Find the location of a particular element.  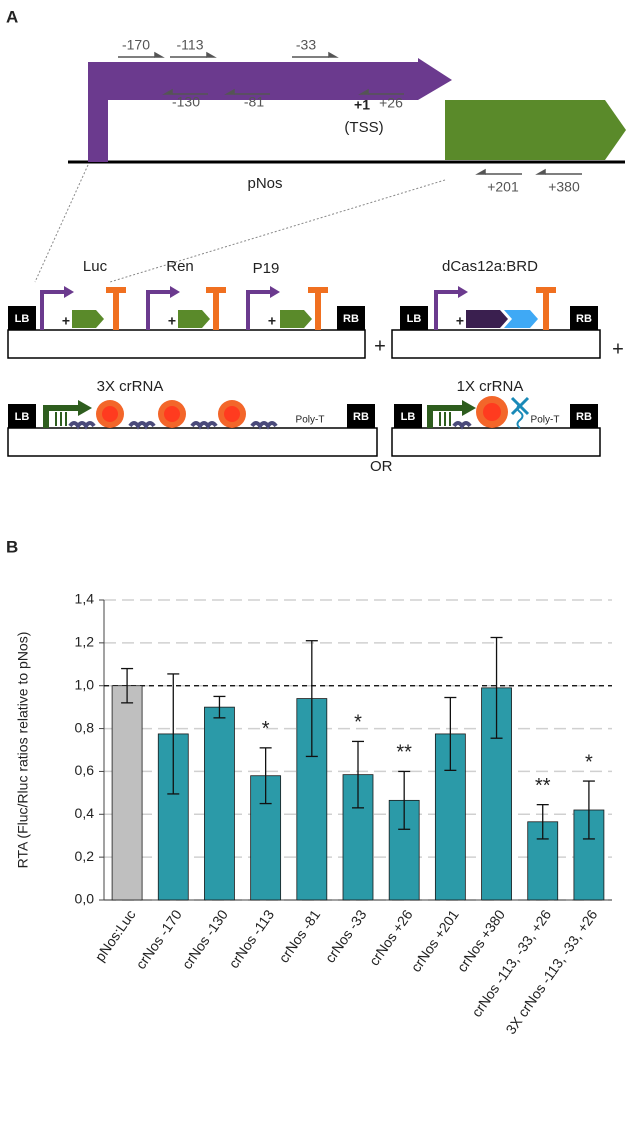

gene-label: Ren is located at coordinates (180, 266).